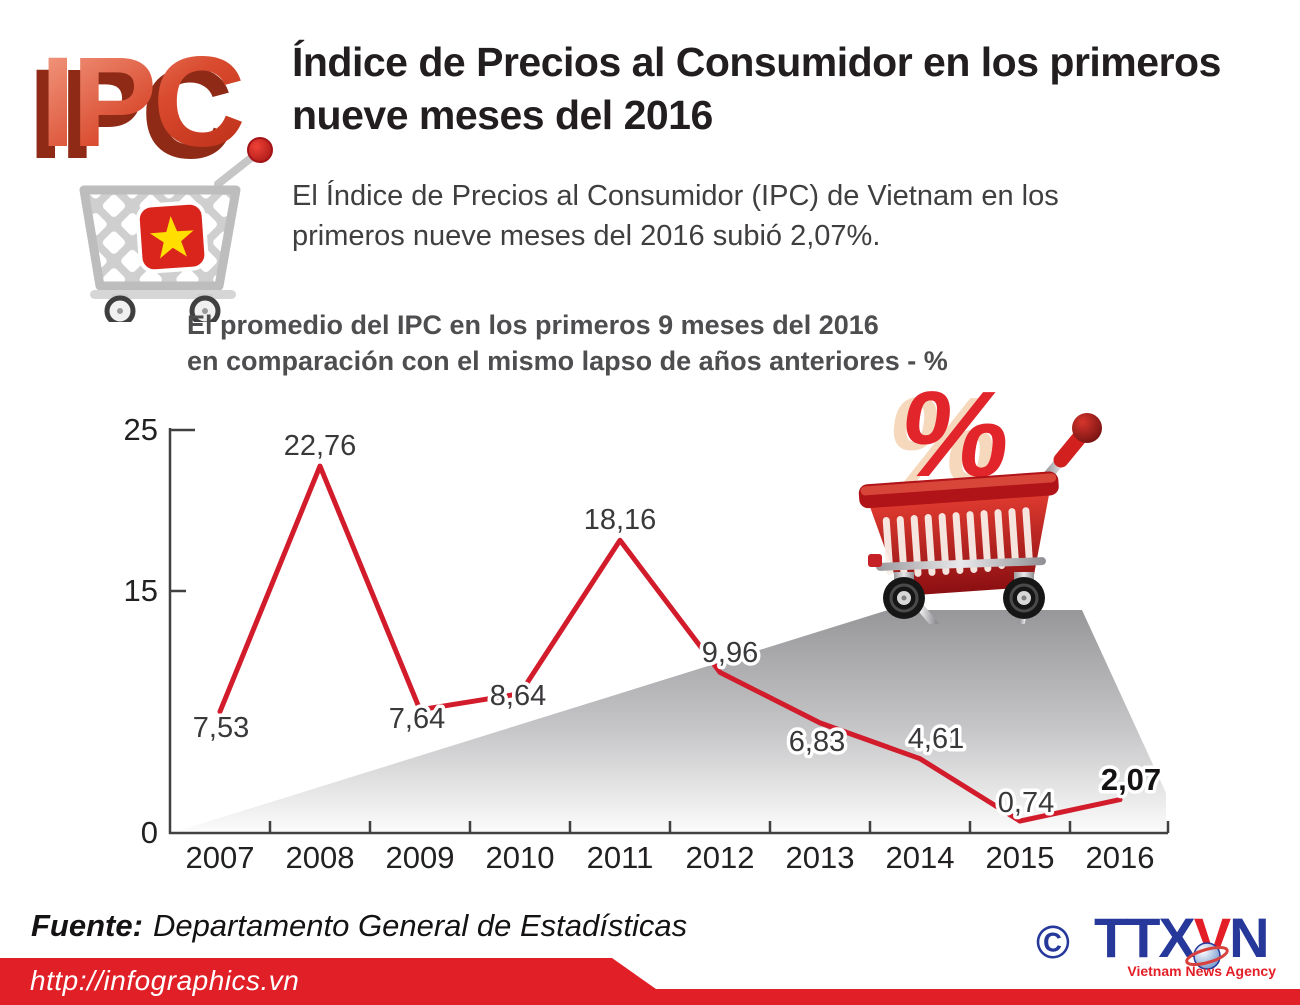 This screenshot has width=1300, height=1005. I want to click on x-tick-label: 2009, so click(420, 857).